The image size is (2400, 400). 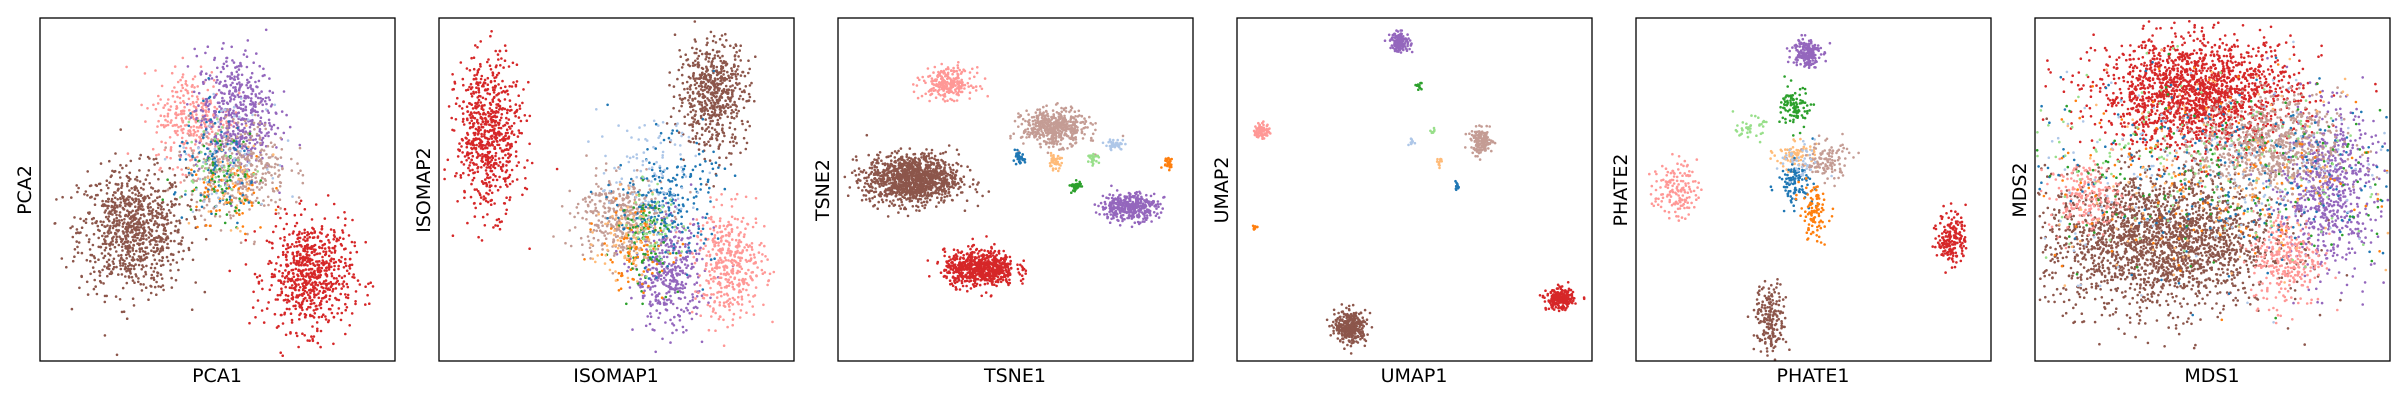 I want to click on point-orange, so click(x=196, y=174).